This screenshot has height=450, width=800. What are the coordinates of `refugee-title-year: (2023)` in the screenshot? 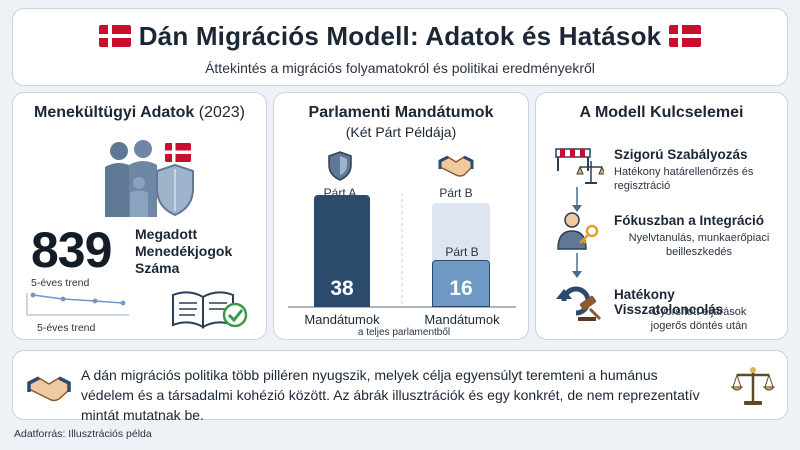 It's located at (221, 112).